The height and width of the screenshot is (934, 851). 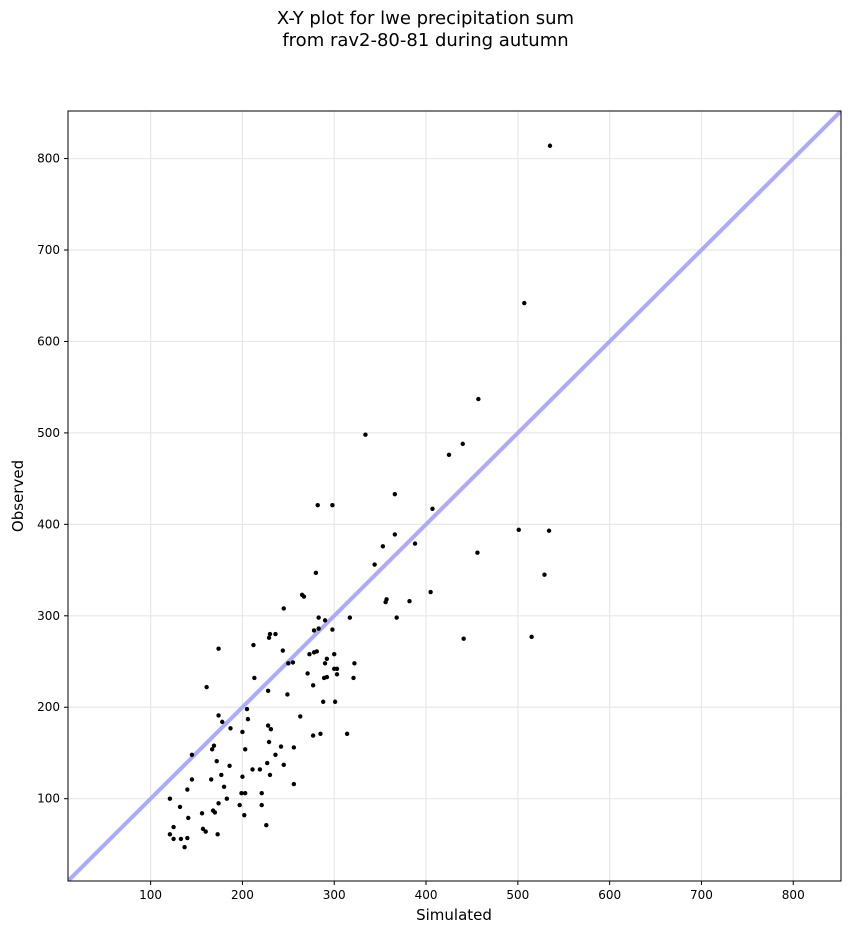 I want to click on y-tick-label: 800, so click(x=48, y=159).